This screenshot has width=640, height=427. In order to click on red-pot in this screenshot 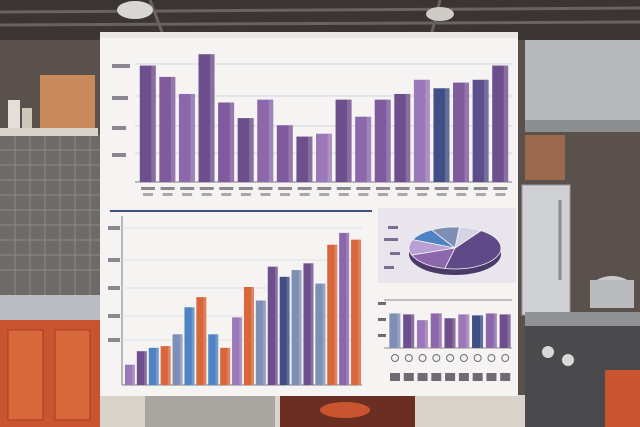, I will do `click(345, 410)`.